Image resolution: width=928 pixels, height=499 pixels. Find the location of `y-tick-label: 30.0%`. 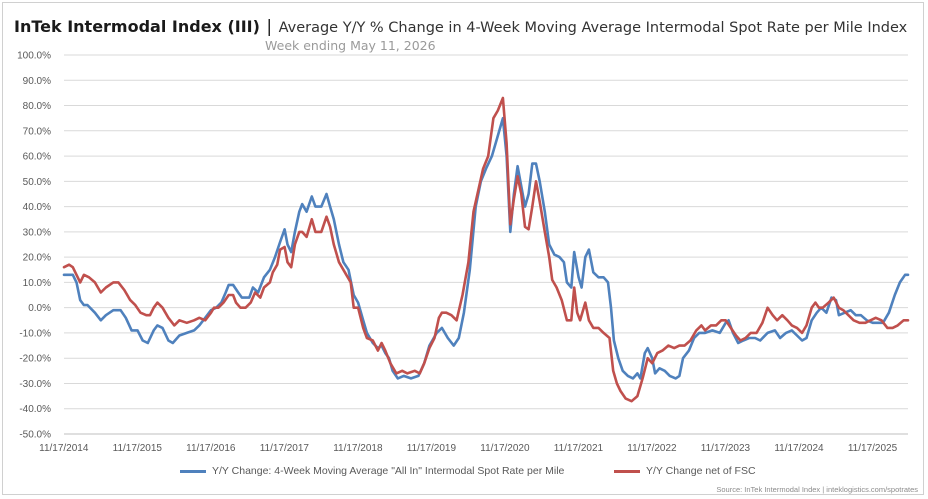

y-tick-label: 30.0% is located at coordinates (37, 232).